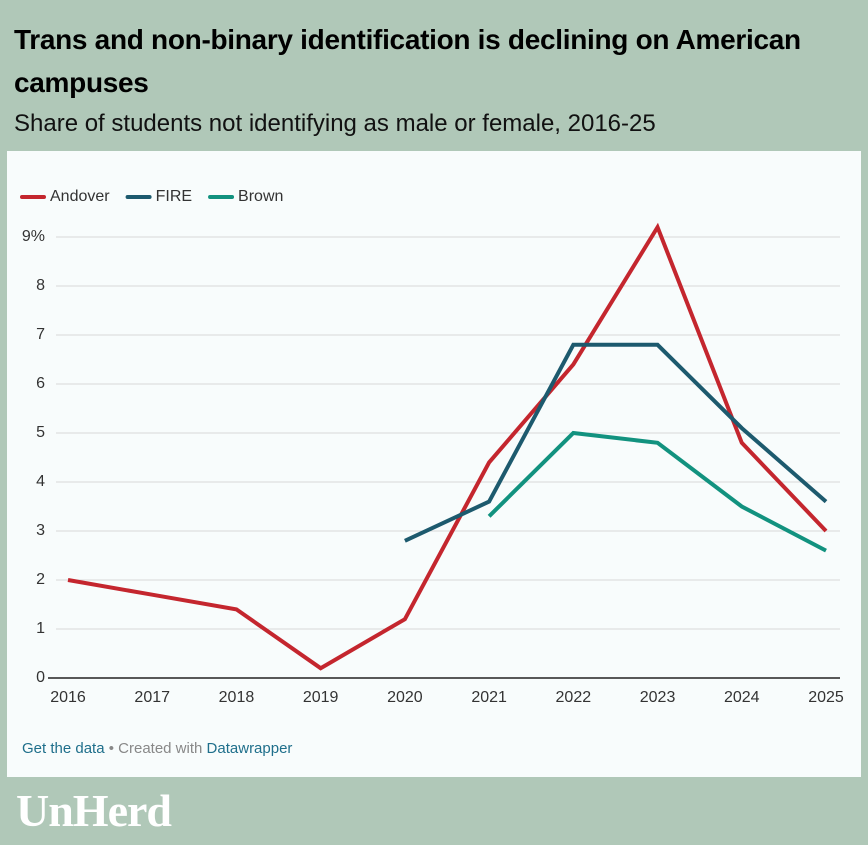  Describe the element at coordinates (40, 383) in the screenshot. I see `y-tick-label: 6` at that location.